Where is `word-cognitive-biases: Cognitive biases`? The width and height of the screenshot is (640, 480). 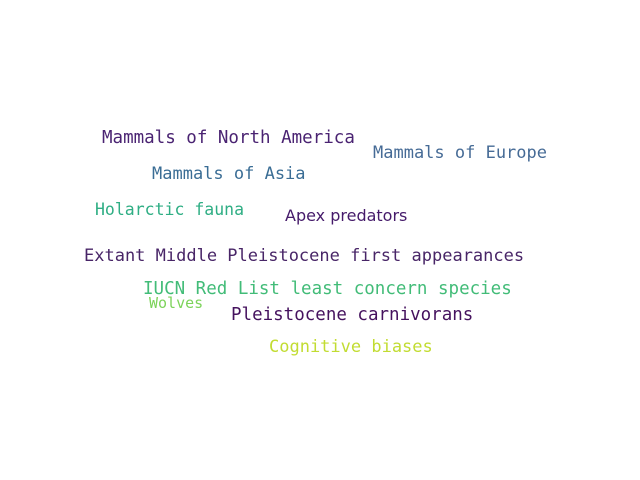 word-cognitive-biases: Cognitive biases is located at coordinates (351, 347).